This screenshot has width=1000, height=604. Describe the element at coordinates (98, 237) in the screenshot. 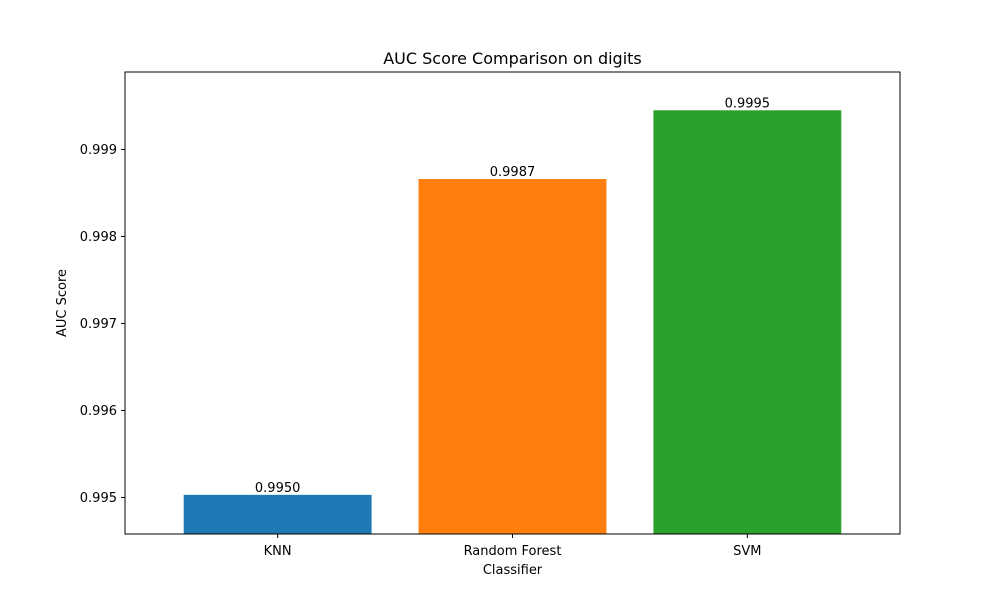

I see `y-tick-label: 0.998` at that location.